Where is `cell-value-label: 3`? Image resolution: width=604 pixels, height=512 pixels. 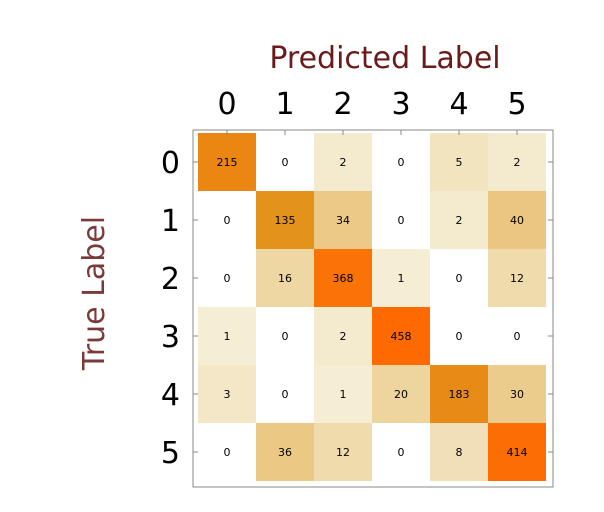
cell-value-label: 3 is located at coordinates (227, 394).